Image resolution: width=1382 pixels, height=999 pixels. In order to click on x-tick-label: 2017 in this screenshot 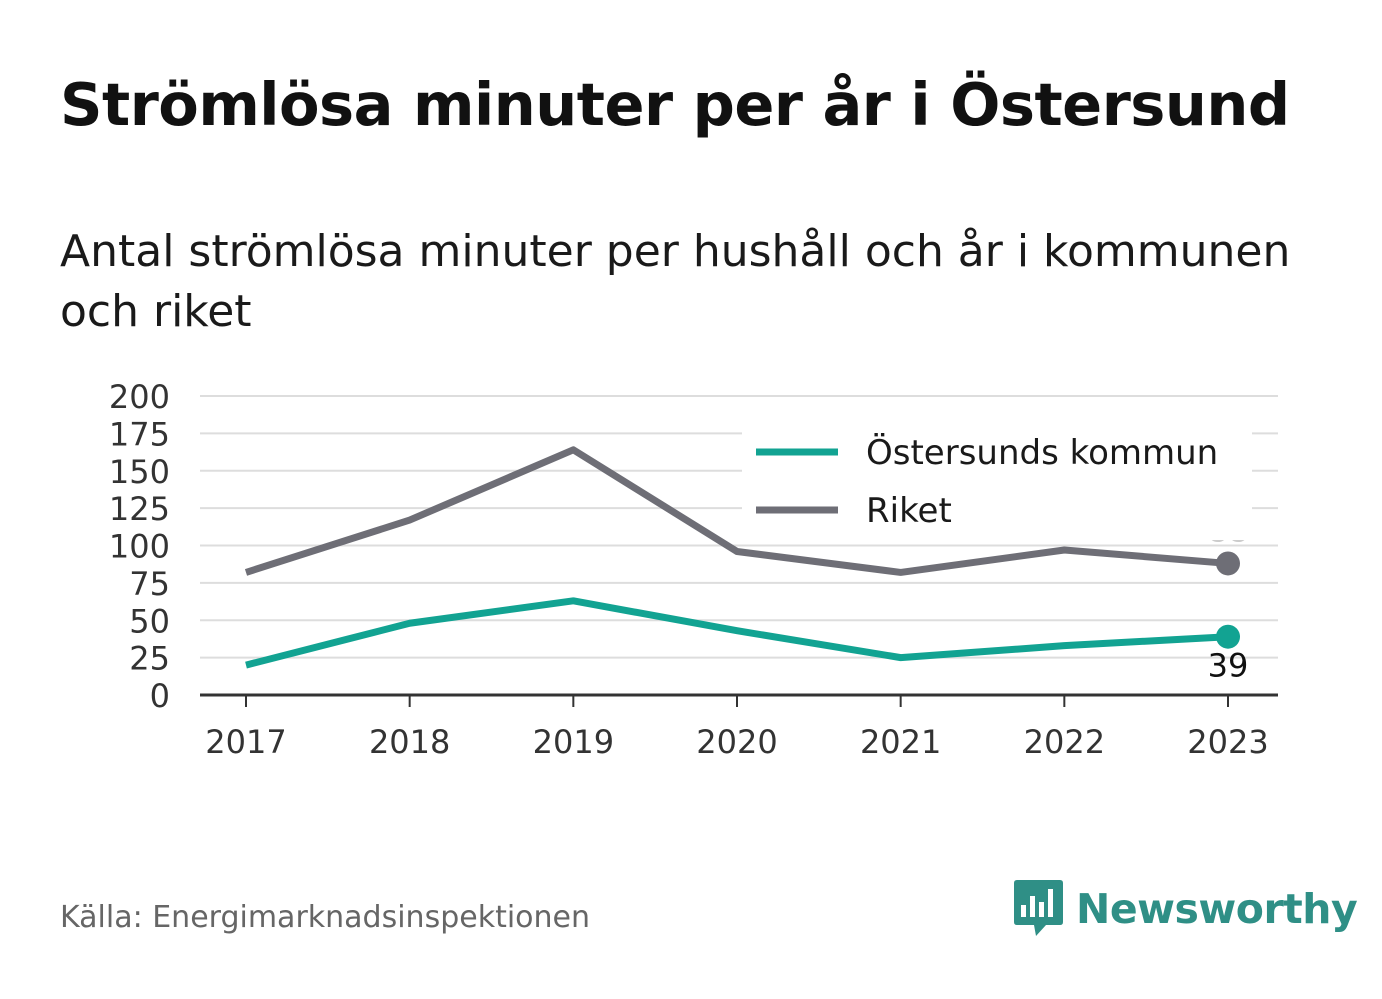, I will do `click(245, 742)`.